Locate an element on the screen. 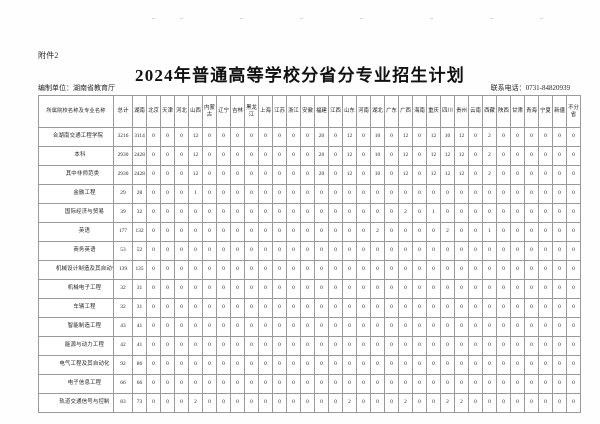 This screenshot has width=600, height=424. cell-province-14: 0 is located at coordinates (321, 270).